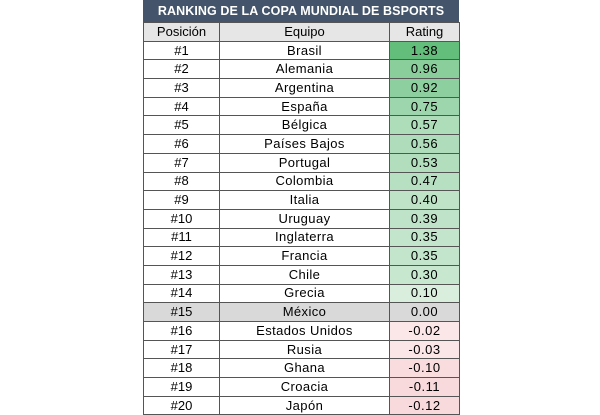 The image size is (600, 415). I want to click on position-cell: #4, so click(181, 107).